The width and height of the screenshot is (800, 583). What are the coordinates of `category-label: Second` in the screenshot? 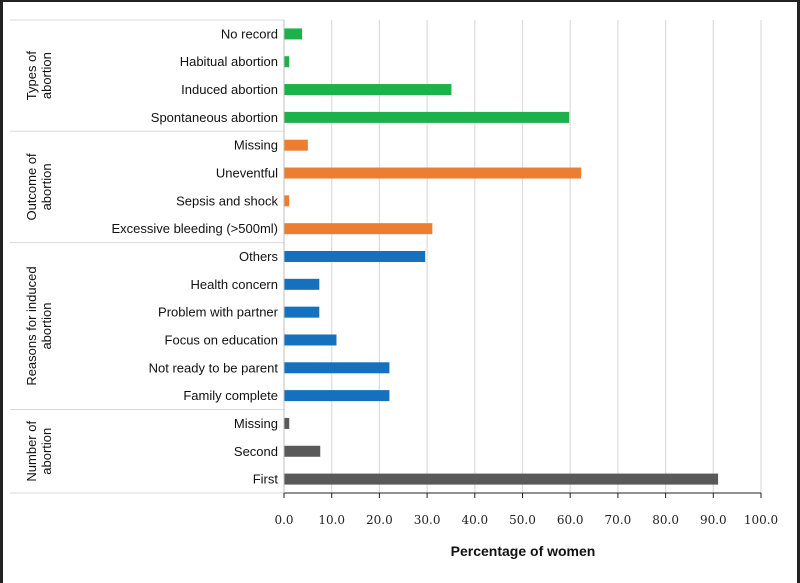 It's located at (256, 451).